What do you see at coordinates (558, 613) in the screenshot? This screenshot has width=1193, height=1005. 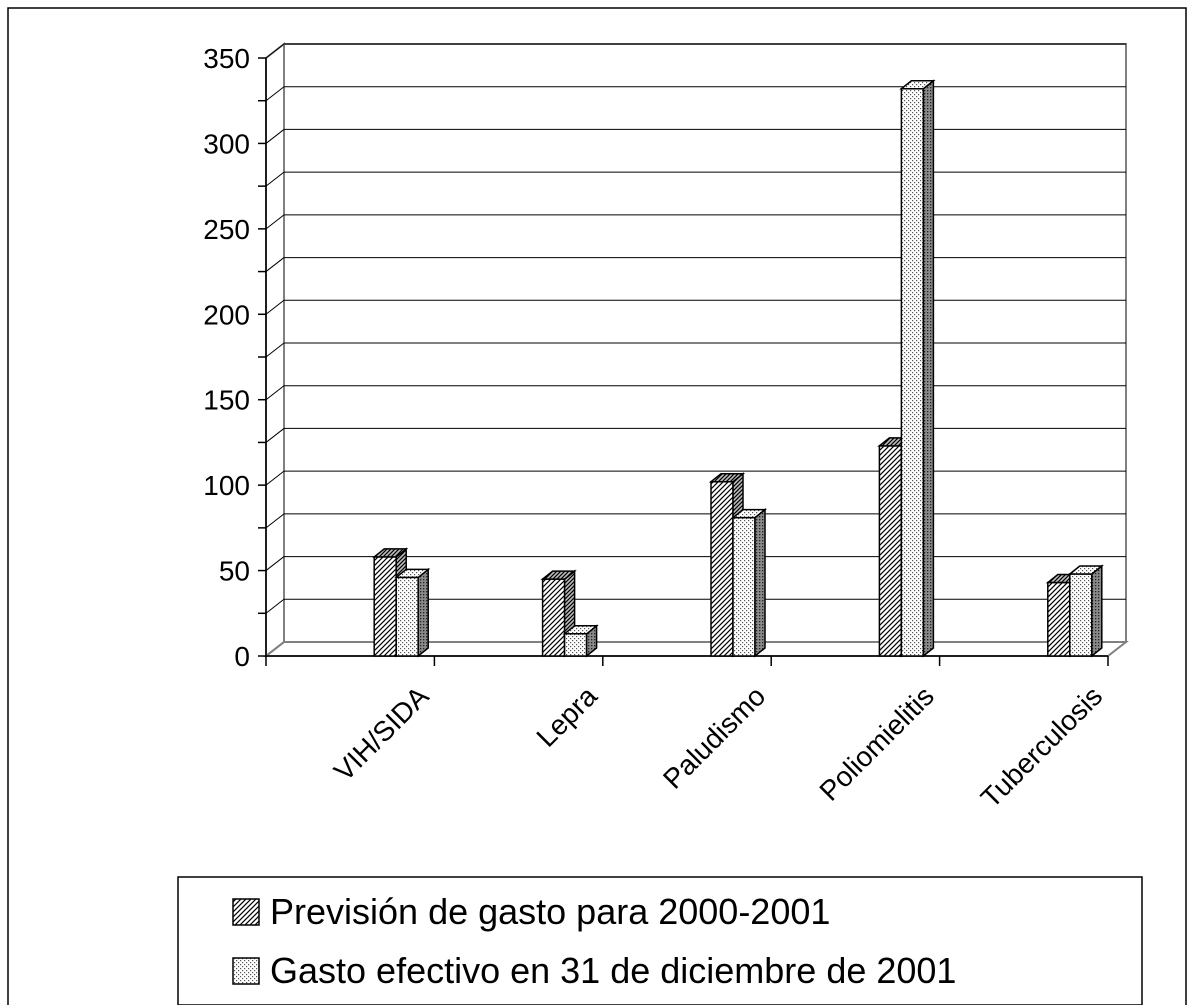 I see `bar-prevision-lepra` at bounding box center [558, 613].